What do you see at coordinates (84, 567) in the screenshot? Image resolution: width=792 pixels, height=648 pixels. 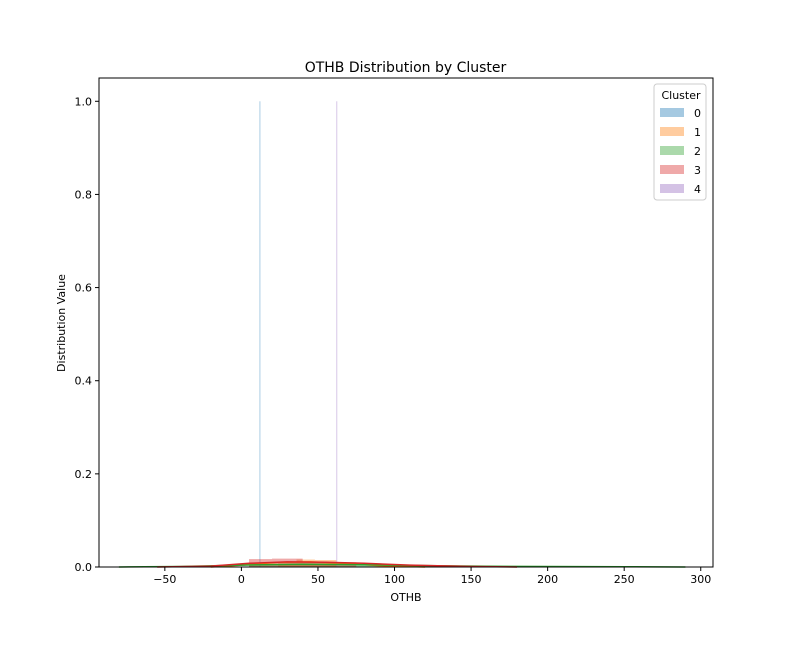 I see `y-tick-label: 0.0` at bounding box center [84, 567].